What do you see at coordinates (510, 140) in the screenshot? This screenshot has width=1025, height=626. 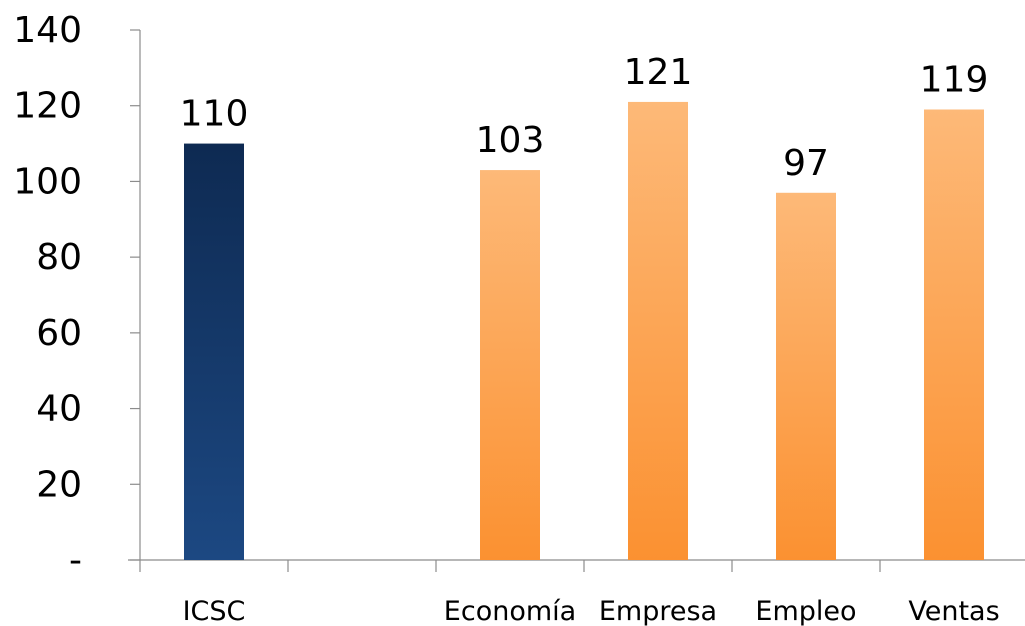 I see `data-label: 103` at bounding box center [510, 140].